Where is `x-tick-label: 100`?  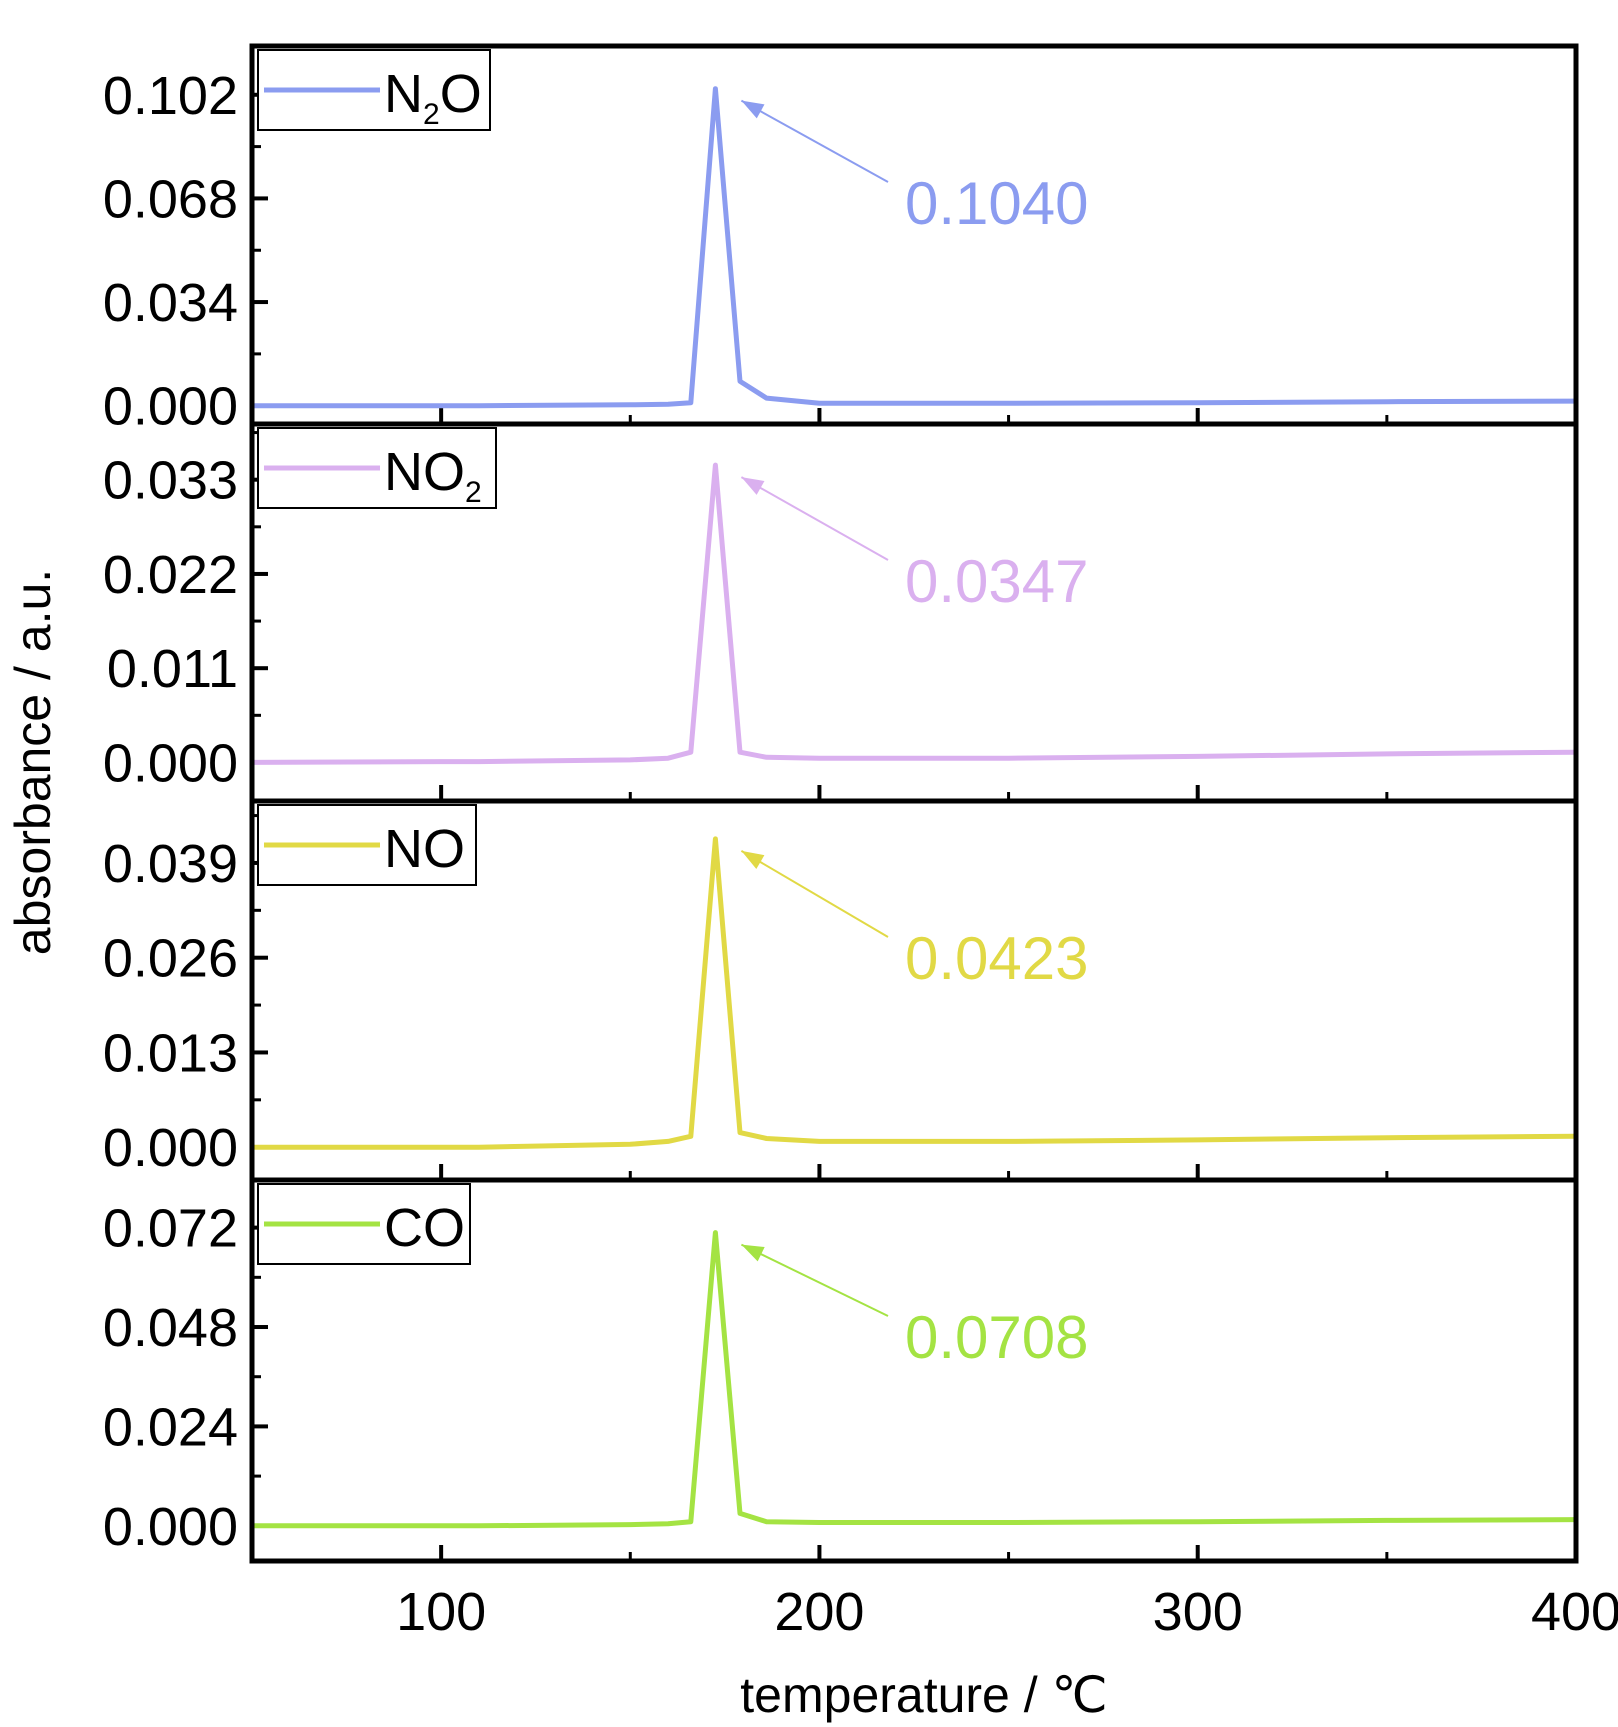 x-tick-label: 100 is located at coordinates (441, 1612).